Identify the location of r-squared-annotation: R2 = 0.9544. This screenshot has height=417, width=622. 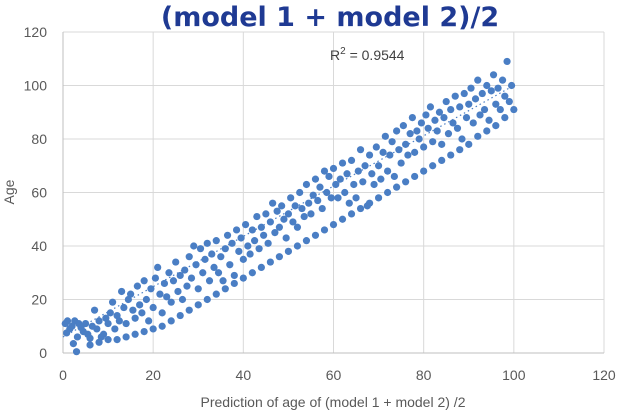
(367, 54).